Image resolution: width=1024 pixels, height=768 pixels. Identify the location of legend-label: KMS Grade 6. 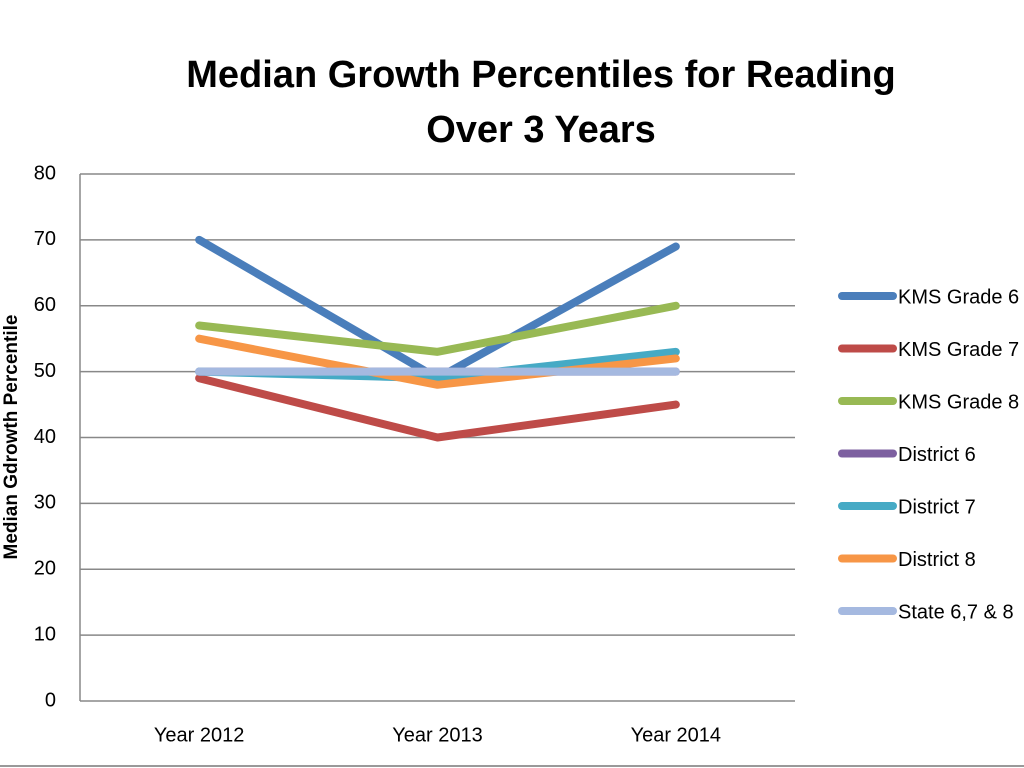
(958, 297).